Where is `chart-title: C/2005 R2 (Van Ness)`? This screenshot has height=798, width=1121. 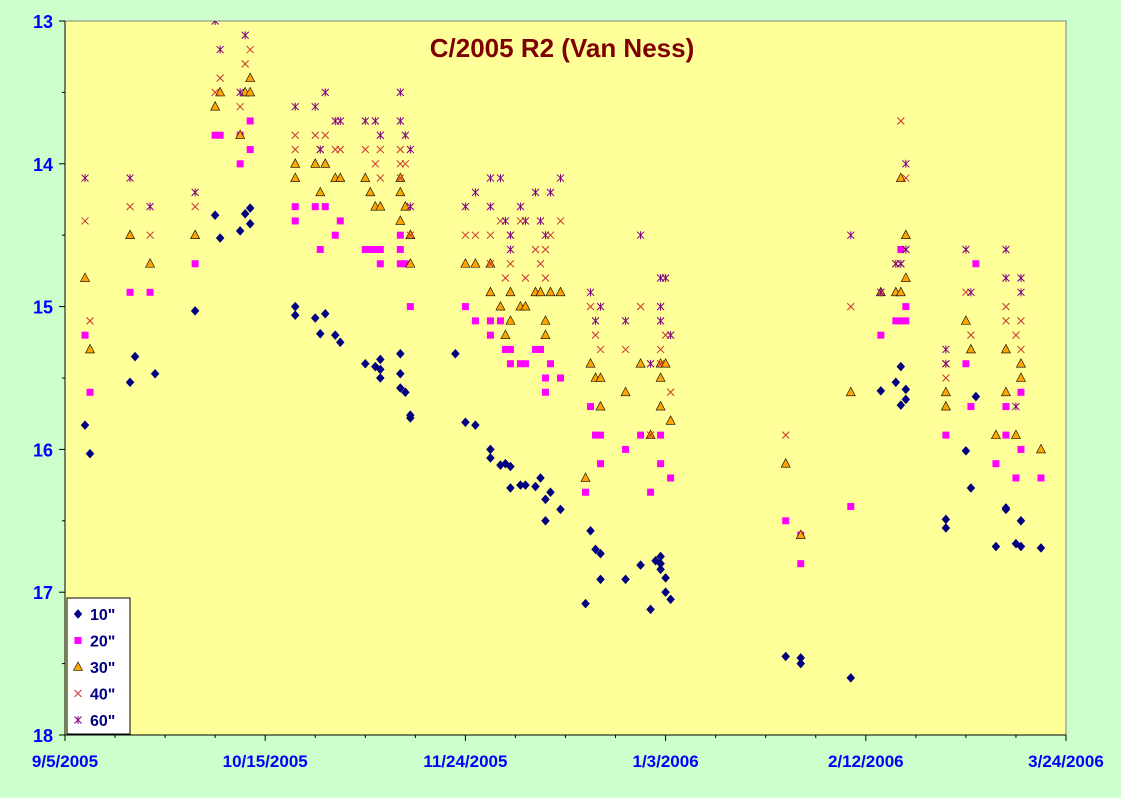
chart-title: C/2005 R2 (Van Ness) is located at coordinates (562, 48).